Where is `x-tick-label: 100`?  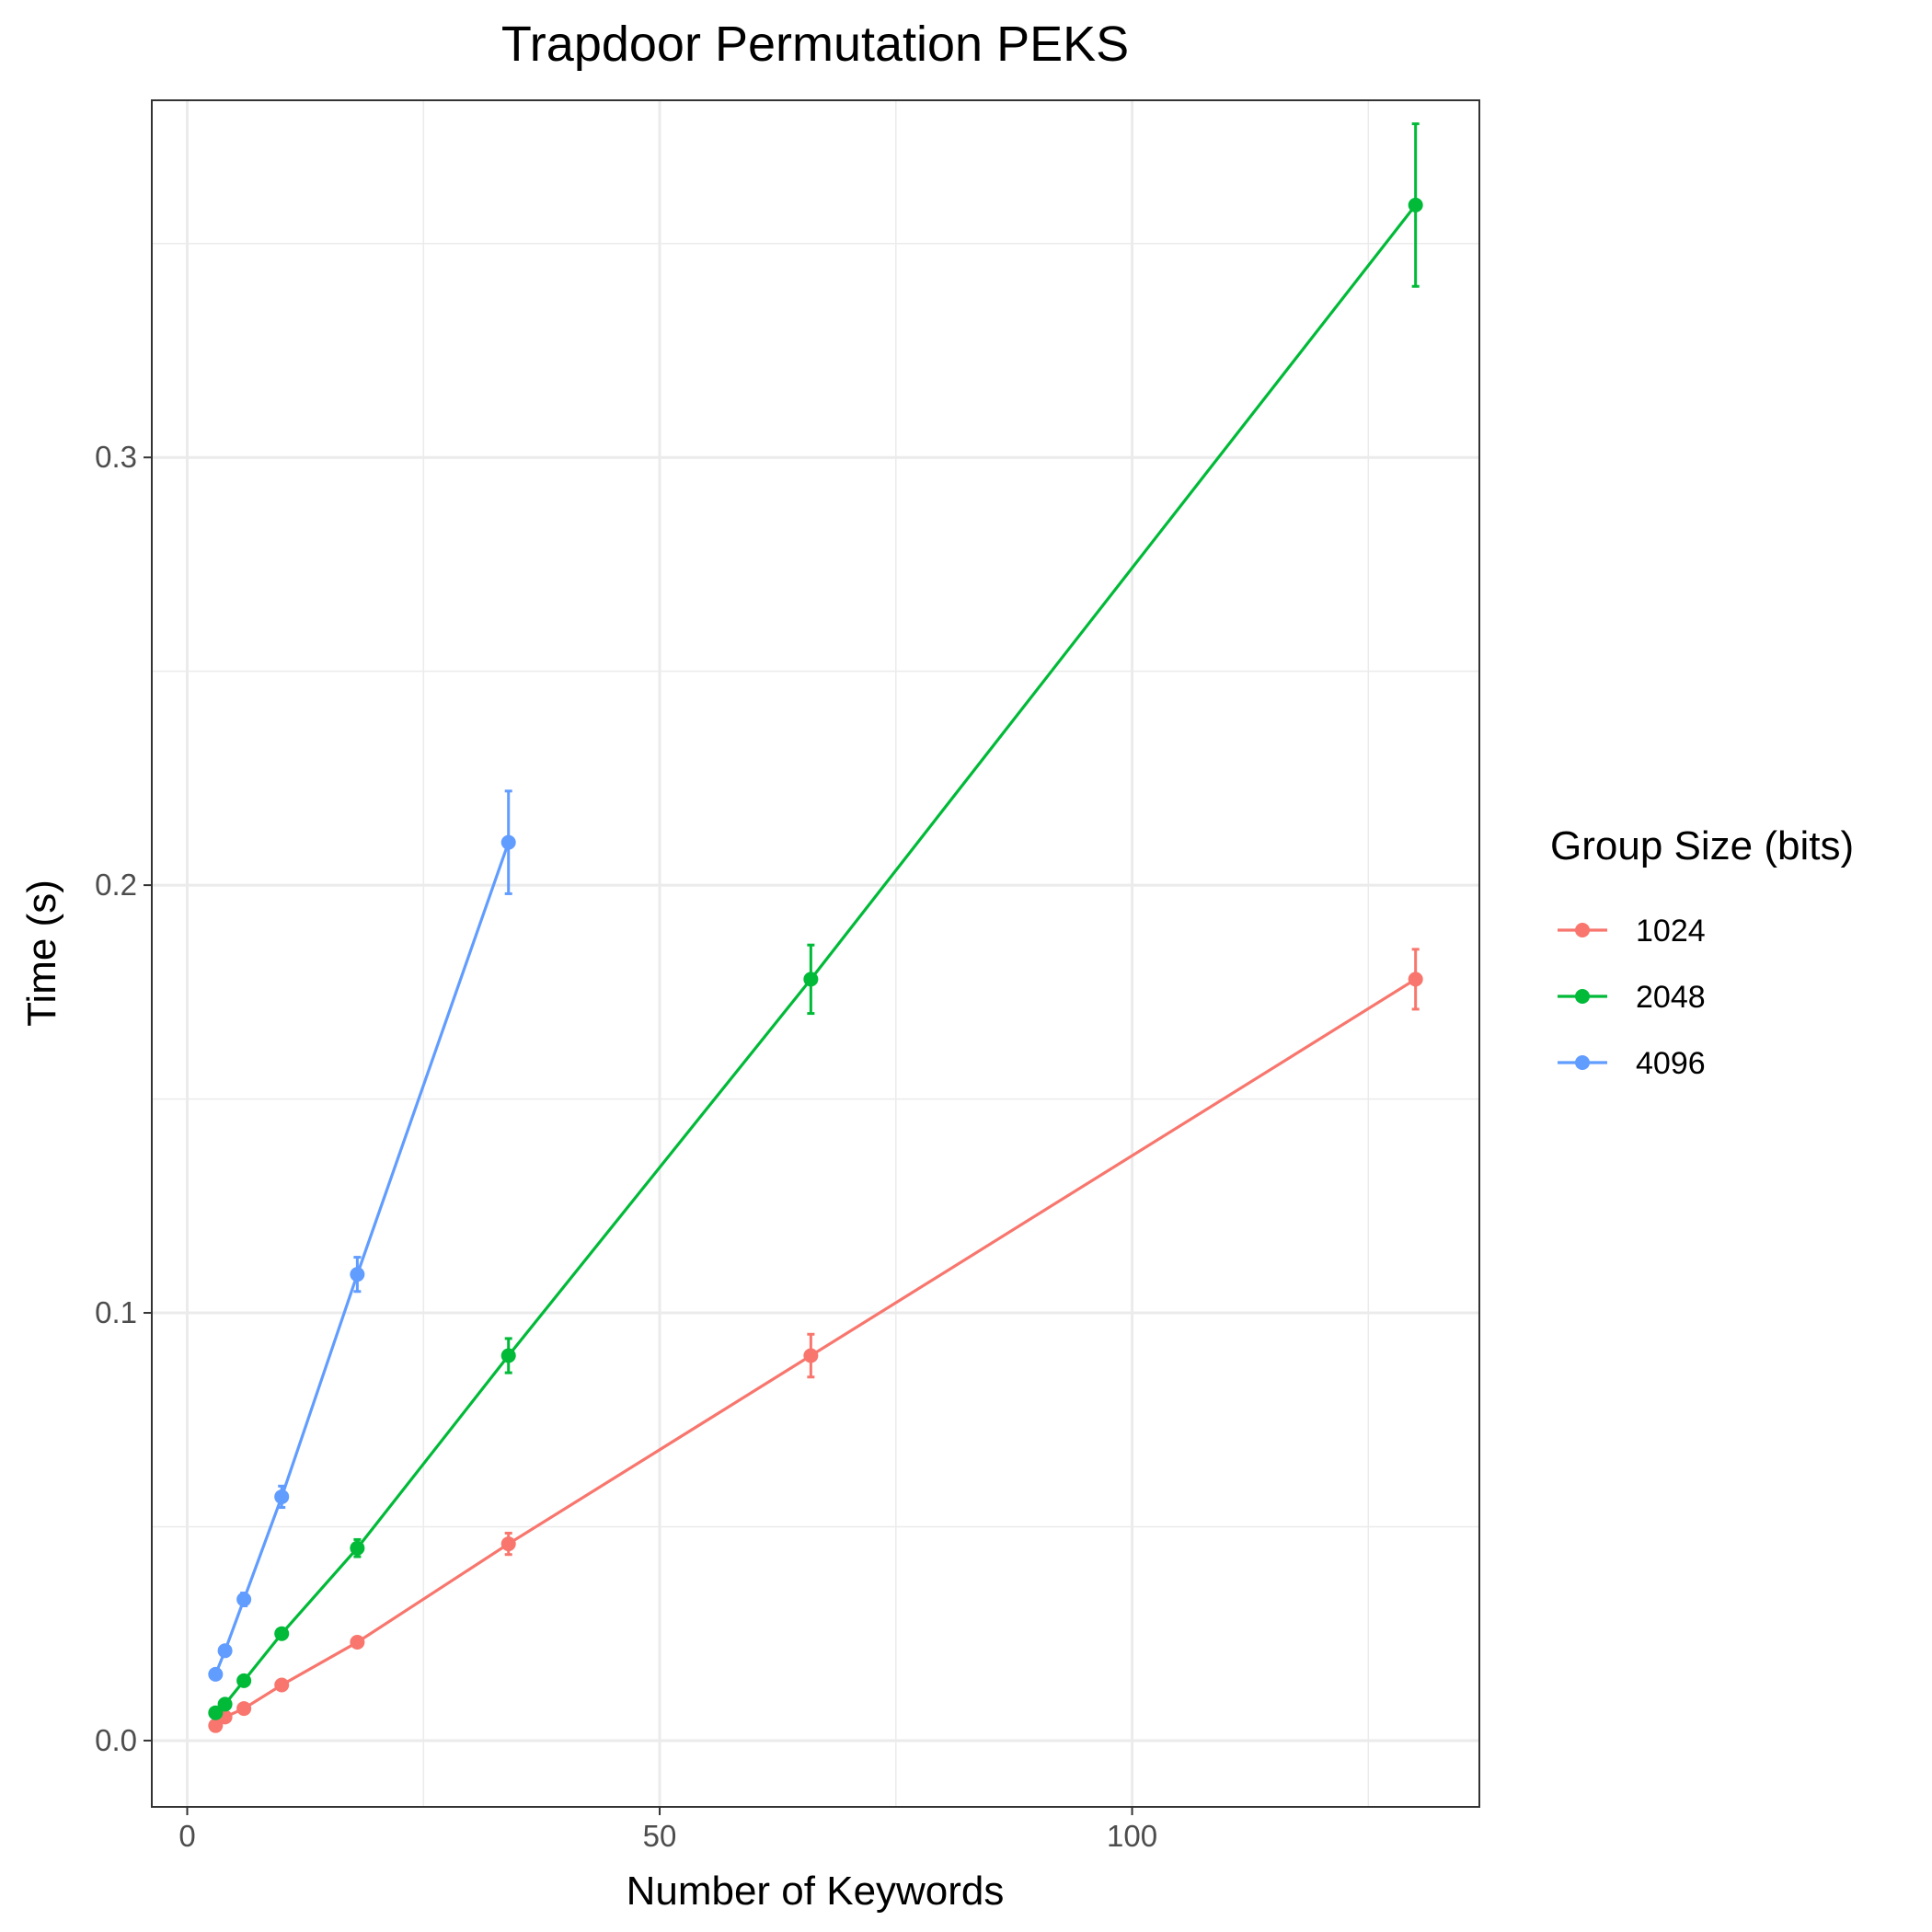
x-tick-label: 100 is located at coordinates (1132, 1836).